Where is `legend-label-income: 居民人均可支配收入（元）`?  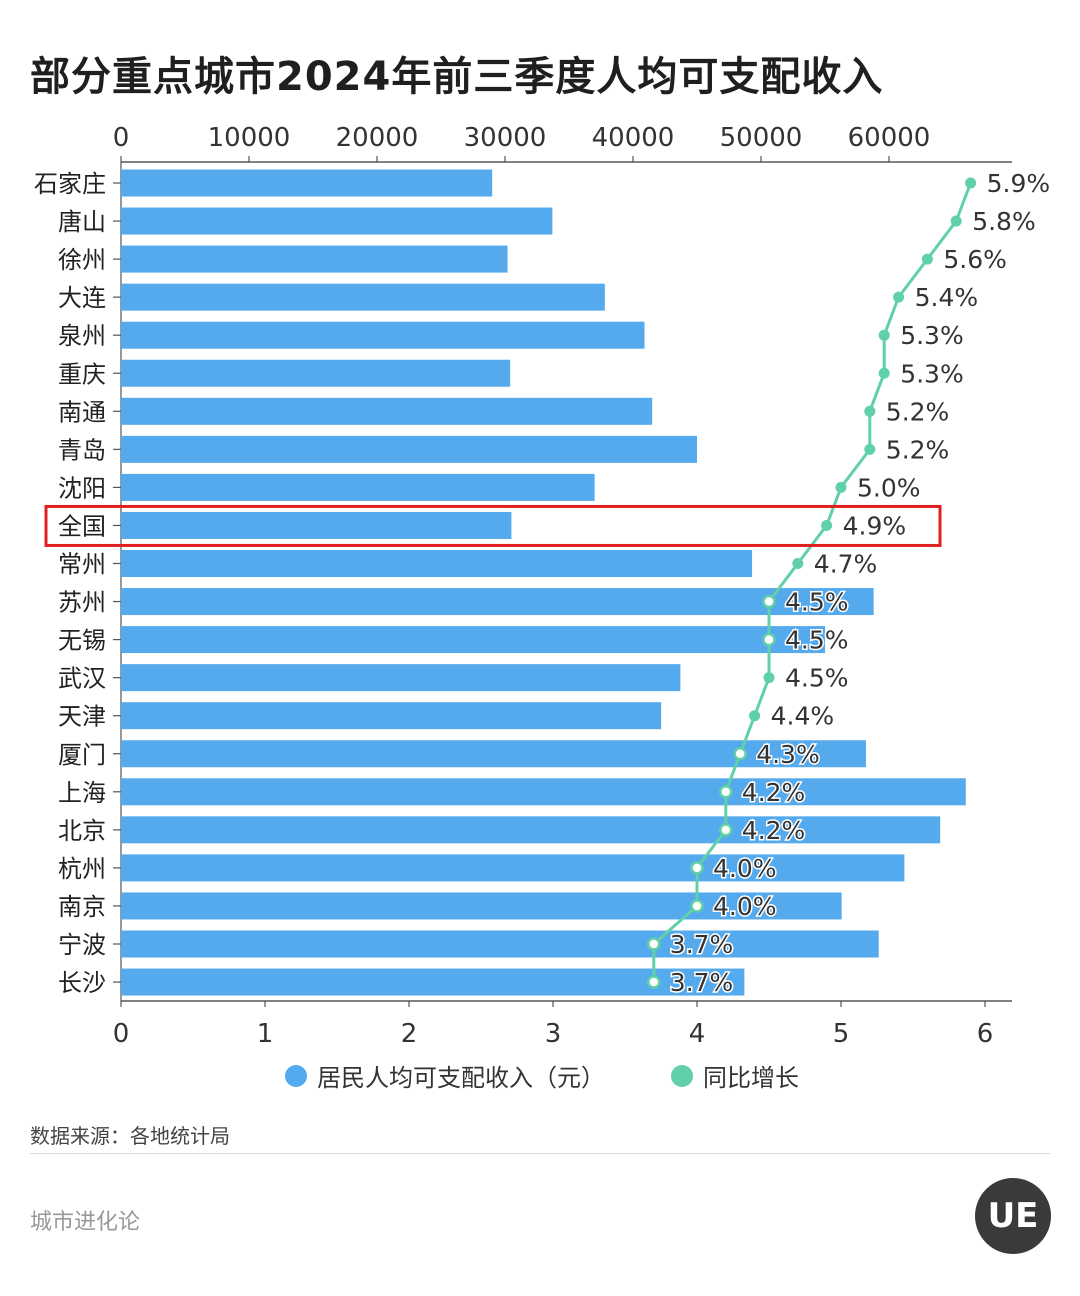
legend-label-income: 居民人均可支配收入（元） is located at coordinates (461, 1078).